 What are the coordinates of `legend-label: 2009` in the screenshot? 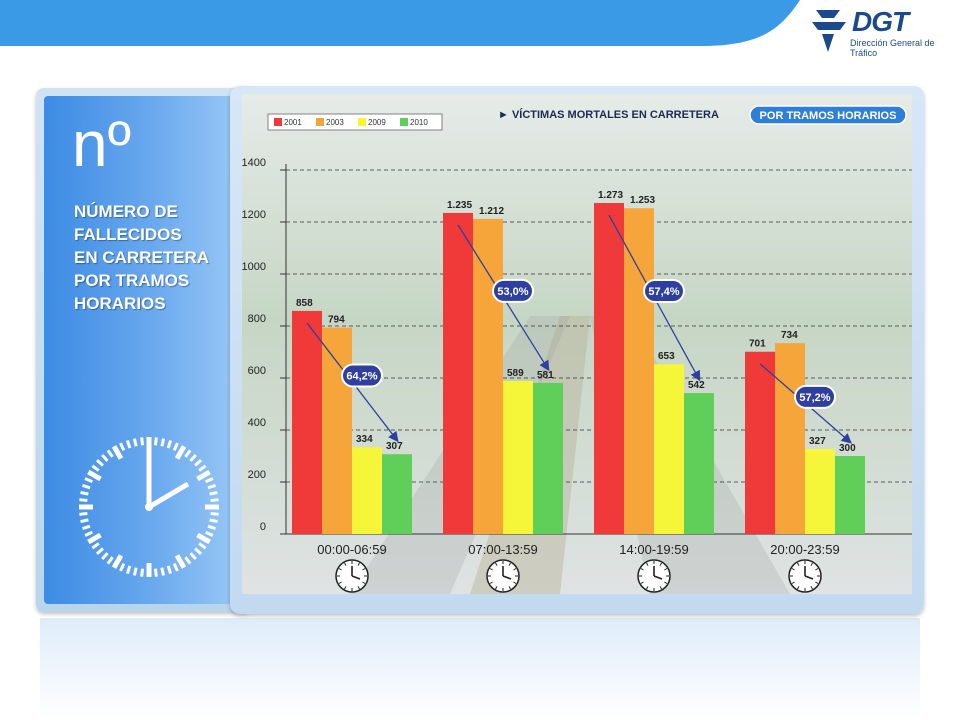 It's located at (377, 122).